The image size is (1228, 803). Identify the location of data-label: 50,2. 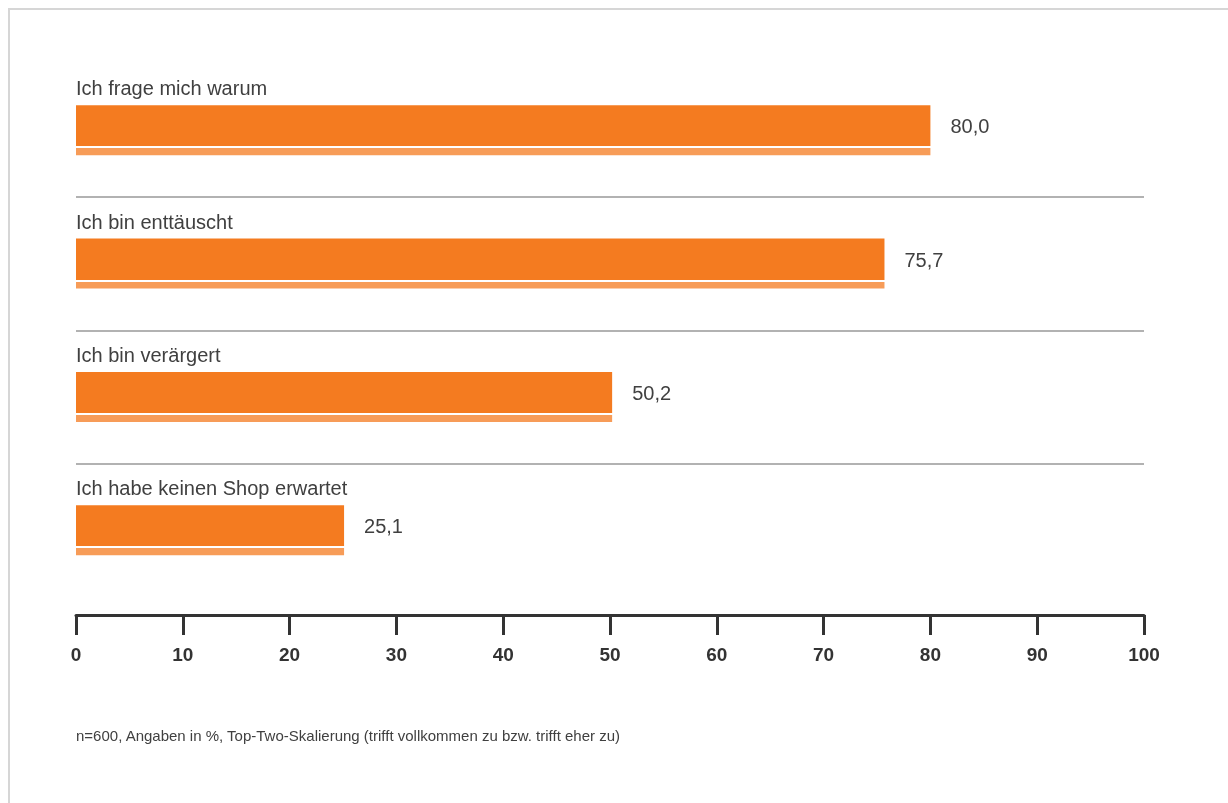
(652, 392).